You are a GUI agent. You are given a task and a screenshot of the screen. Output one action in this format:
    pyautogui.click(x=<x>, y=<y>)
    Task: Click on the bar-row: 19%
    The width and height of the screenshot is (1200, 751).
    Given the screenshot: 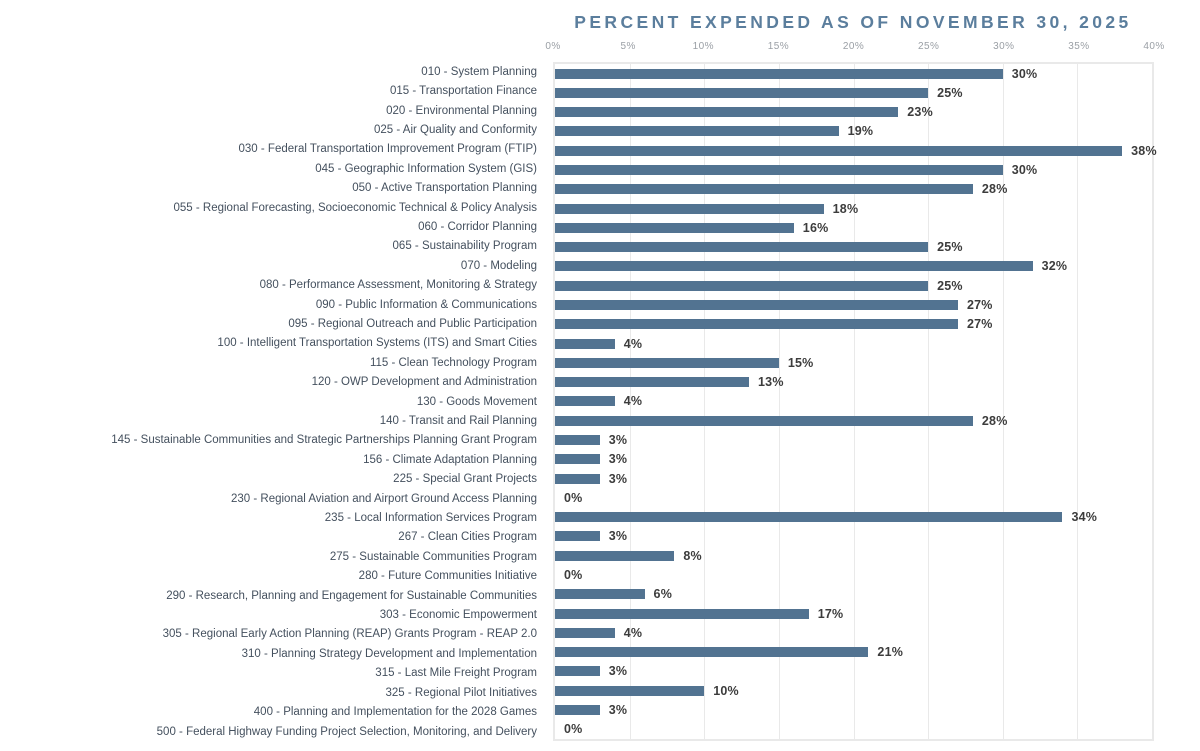 What is the action you would take?
    pyautogui.click(x=853, y=131)
    